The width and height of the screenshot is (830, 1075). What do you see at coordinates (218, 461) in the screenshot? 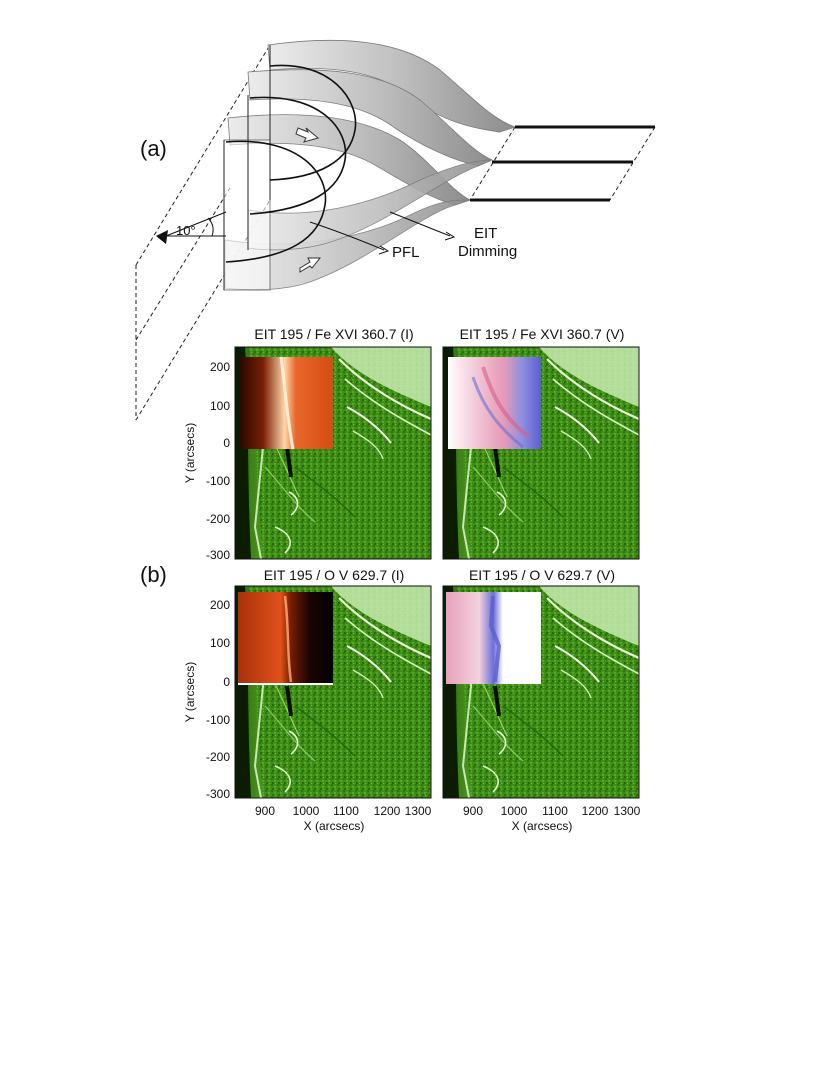
I see `y-ticks-top: 200 100 0 -100 -200 -300` at bounding box center [218, 461].